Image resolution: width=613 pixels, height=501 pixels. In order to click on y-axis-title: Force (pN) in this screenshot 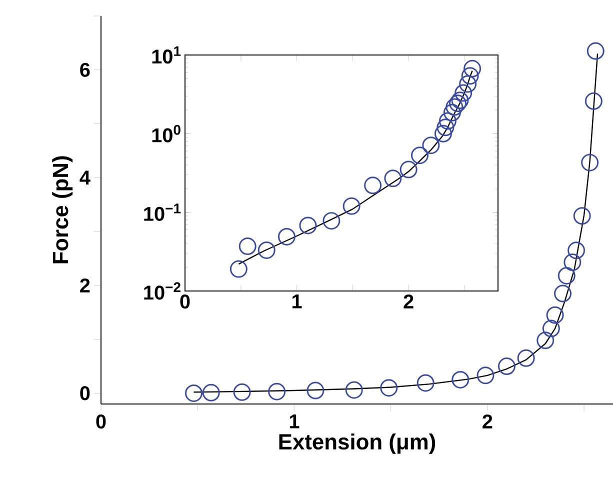, I will do `click(62, 210)`.